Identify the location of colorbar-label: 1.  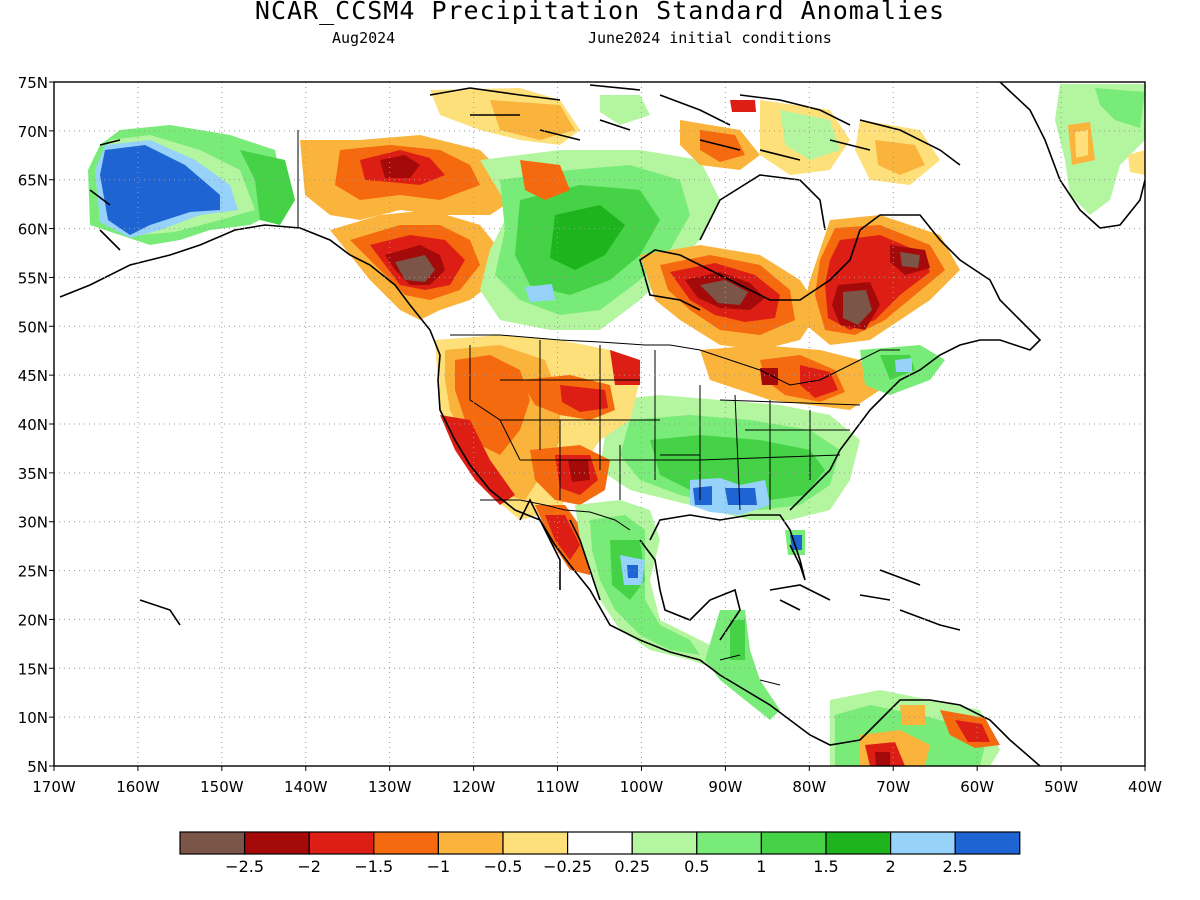
(761, 866).